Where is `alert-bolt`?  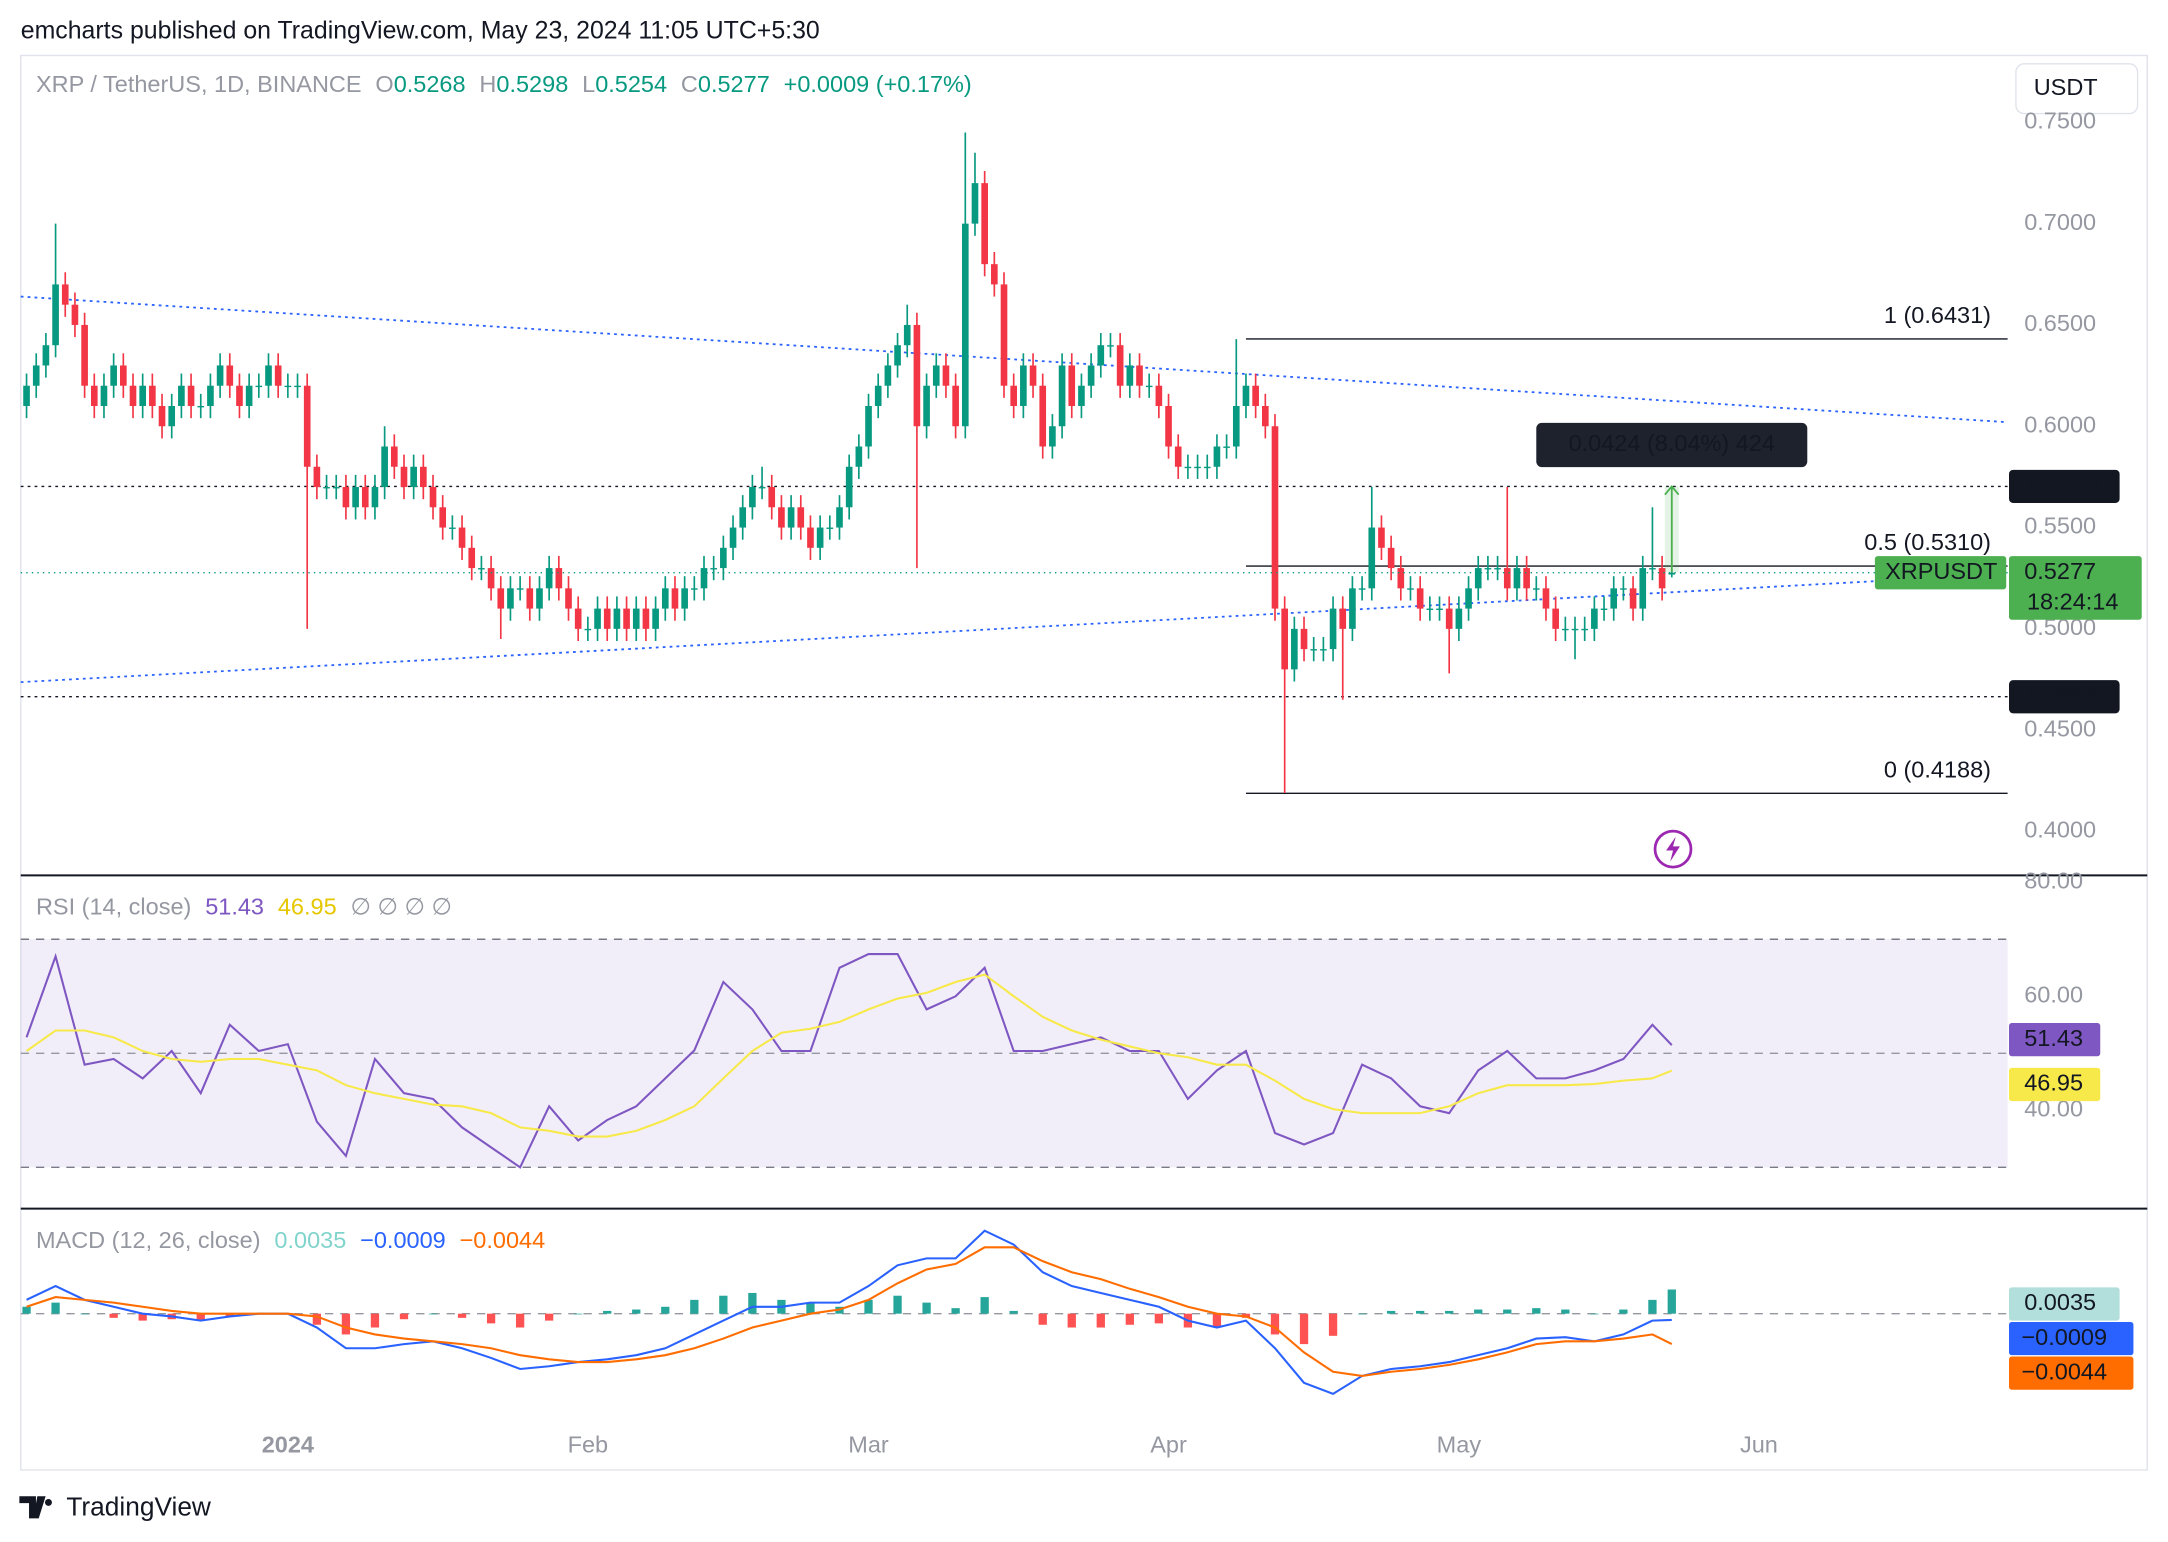
alert-bolt is located at coordinates (1673, 849).